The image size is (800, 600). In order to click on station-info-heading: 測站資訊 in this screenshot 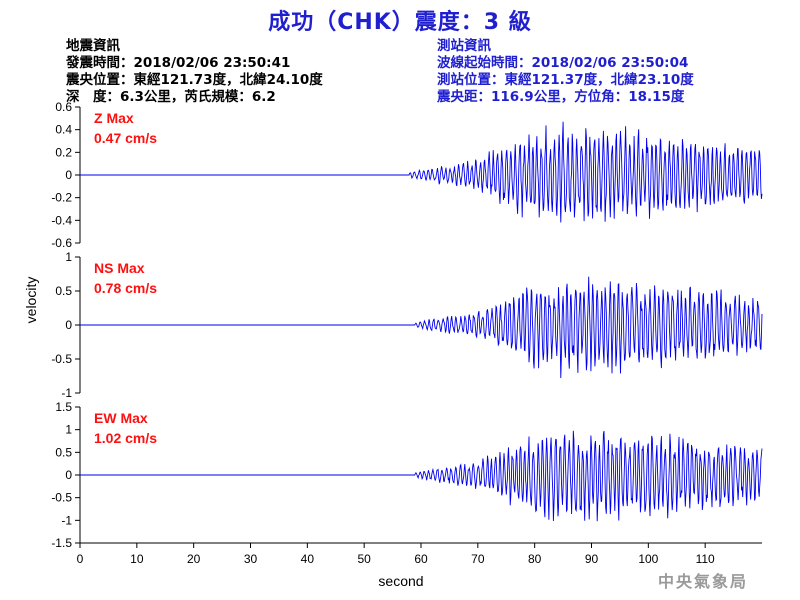, I will do `click(464, 46)`.